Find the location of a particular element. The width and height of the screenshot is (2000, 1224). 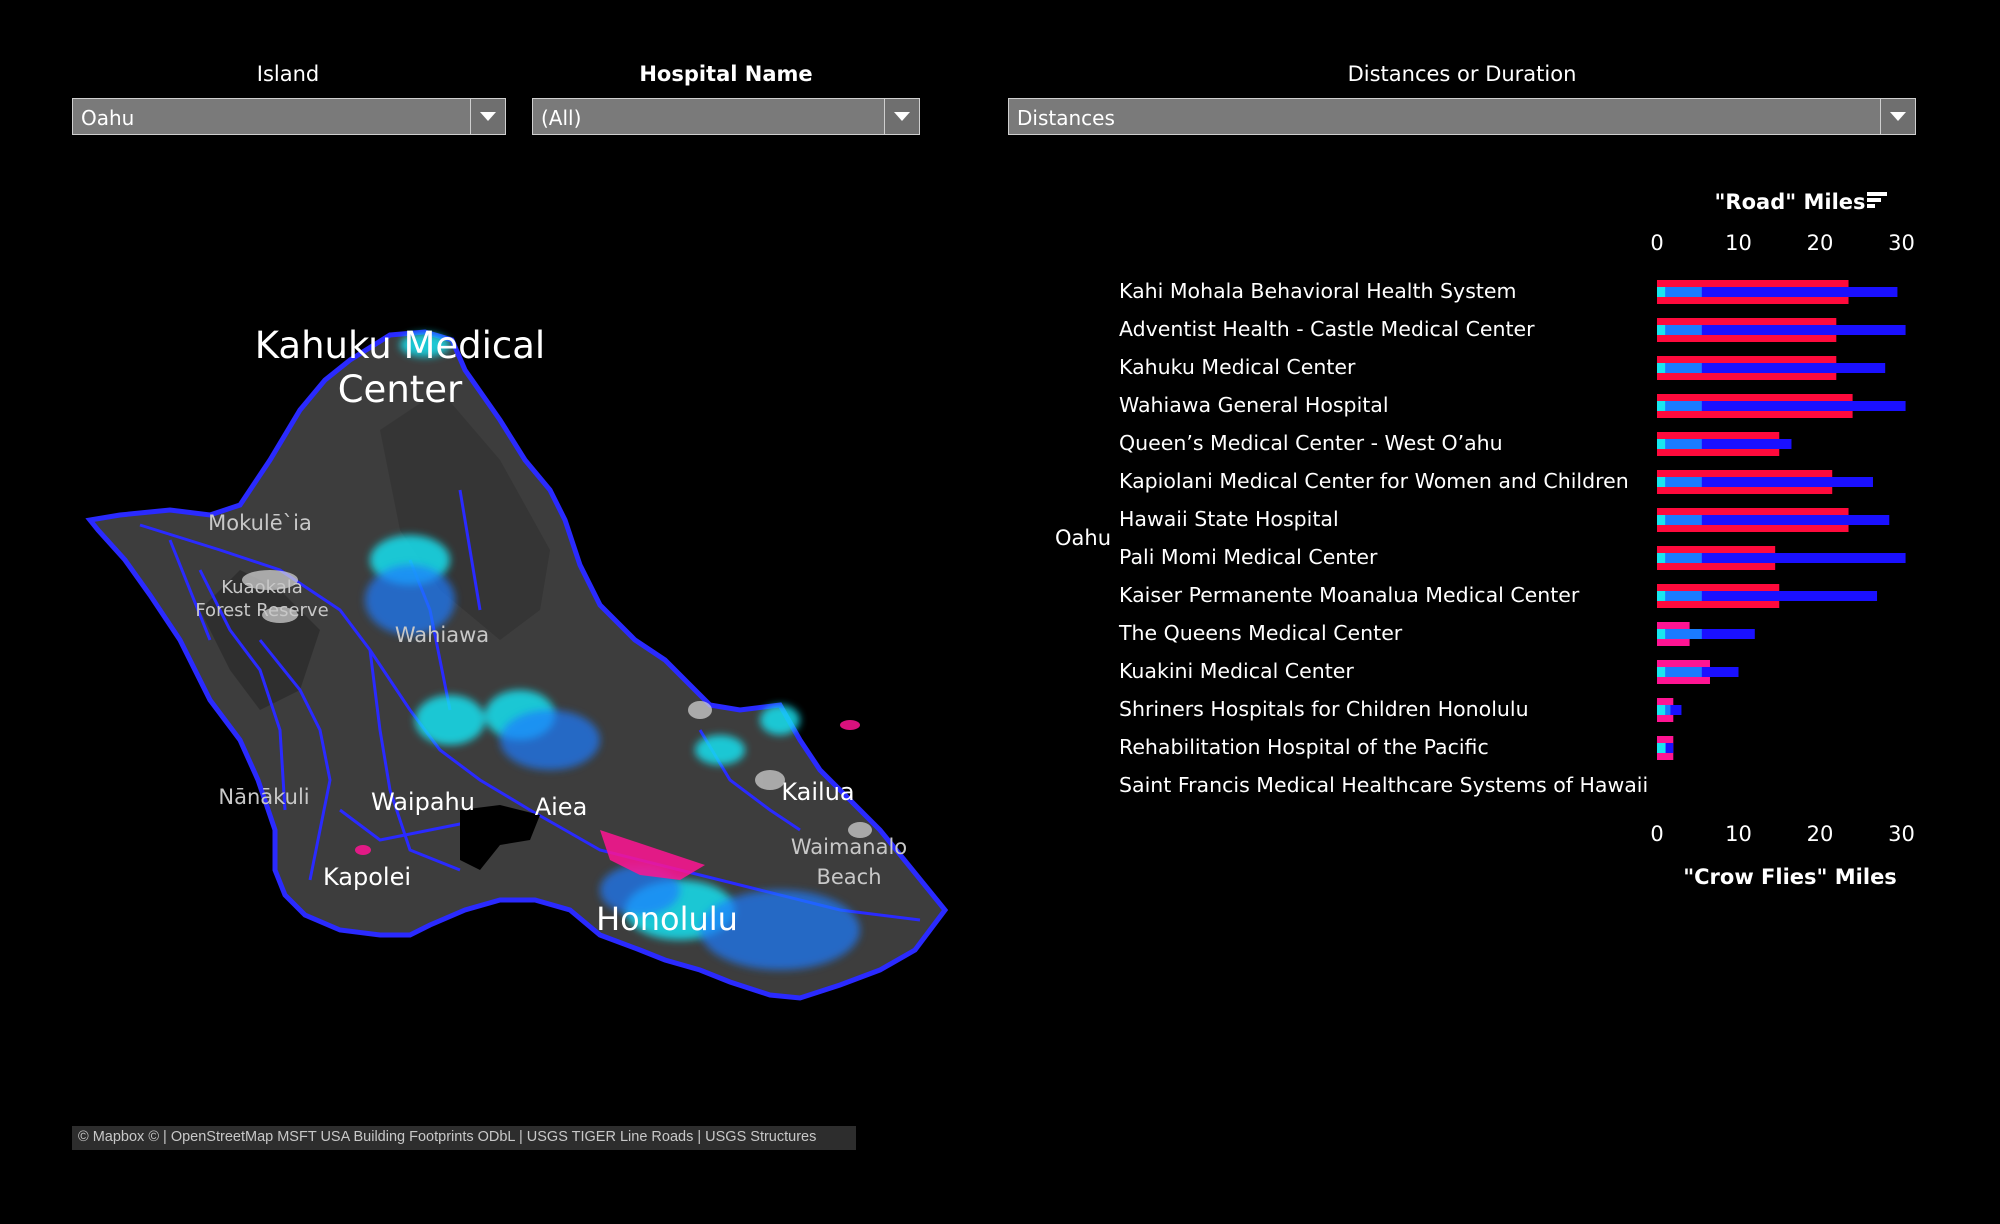

hospital-label: Wahiawa General Hospital is located at coordinates (1254, 405).